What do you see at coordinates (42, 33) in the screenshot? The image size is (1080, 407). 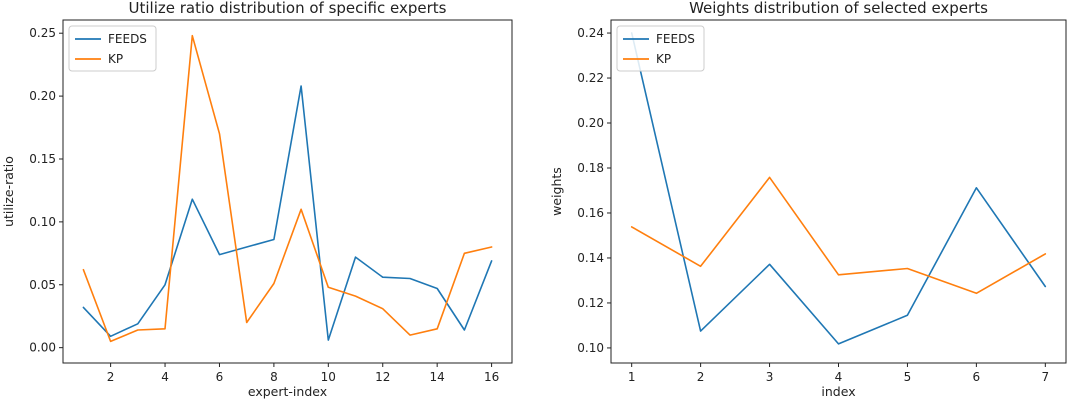 I see `left-chart-y-tick-label: 0.25` at bounding box center [42, 33].